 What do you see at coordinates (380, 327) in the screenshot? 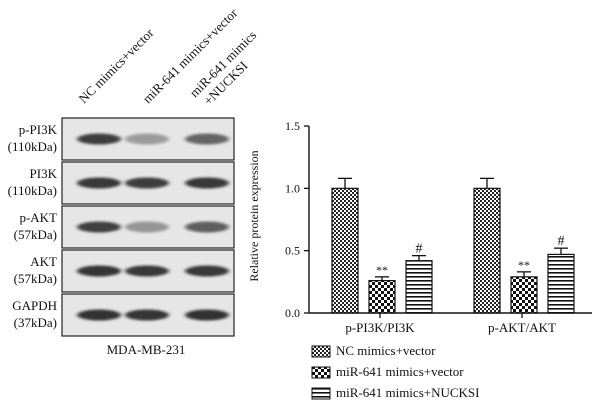
I see `x-category-label: p-PI3K/PI3K` at bounding box center [380, 327].